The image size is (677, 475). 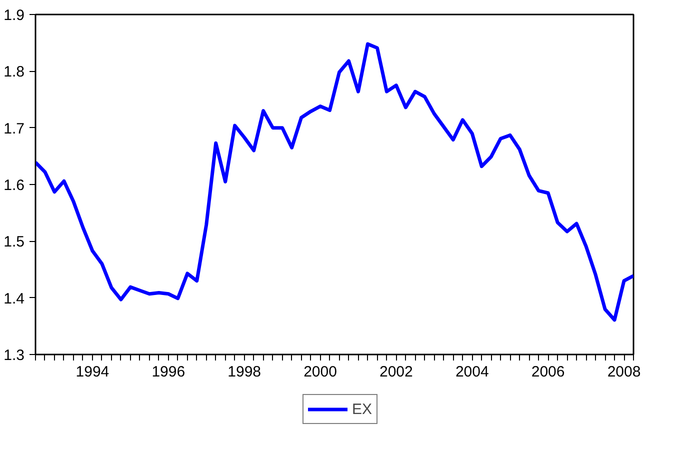 I want to click on y-tick-label: 1.5, so click(x=14, y=242).